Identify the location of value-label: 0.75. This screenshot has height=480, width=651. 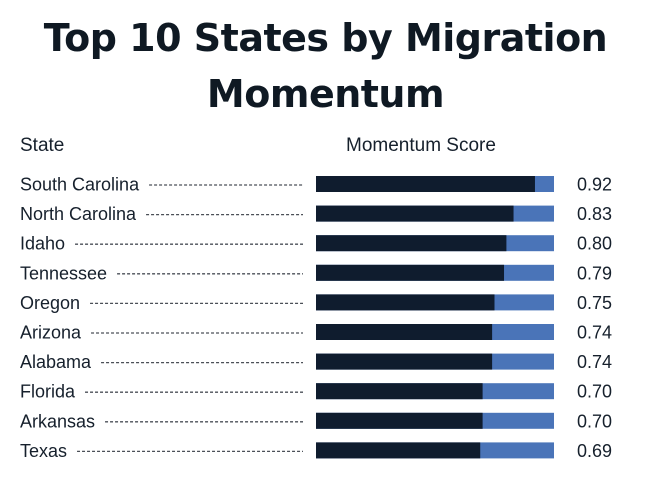
(594, 303).